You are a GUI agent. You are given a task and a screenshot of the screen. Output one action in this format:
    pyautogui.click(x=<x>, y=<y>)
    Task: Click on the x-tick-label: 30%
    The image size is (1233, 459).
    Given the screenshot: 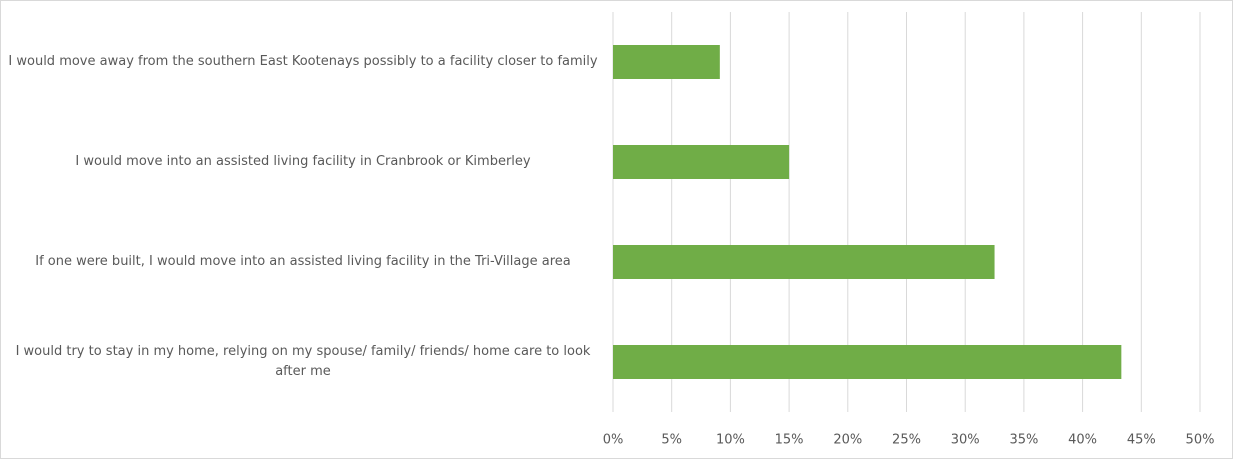 What is the action you would take?
    pyautogui.click(x=965, y=440)
    